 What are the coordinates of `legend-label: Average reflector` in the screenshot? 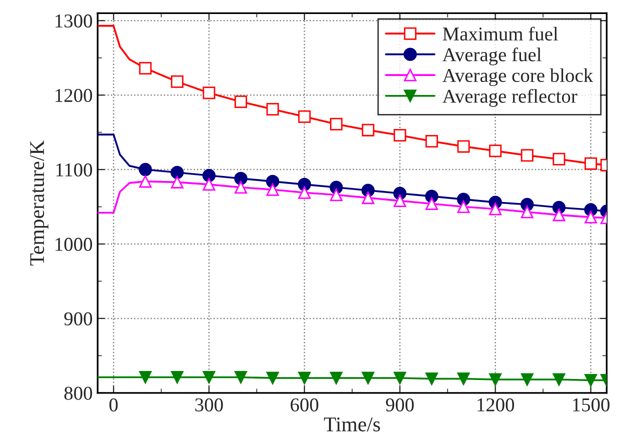 It's located at (510, 97).